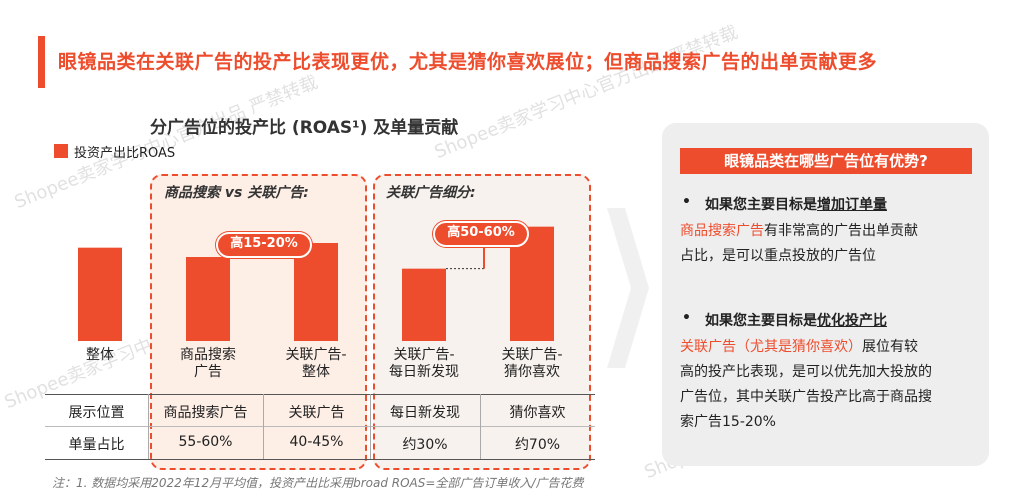  Describe the element at coordinates (806, 372) in the screenshot. I see `desc-text: 高的投产比表现，是可以优先加大投放的` at that location.